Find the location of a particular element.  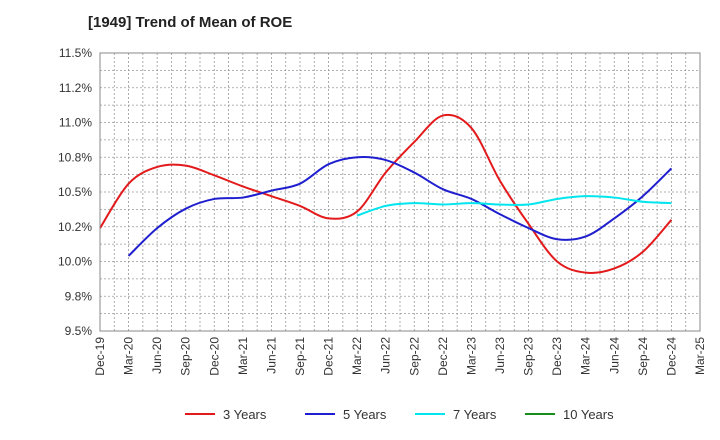

x-tick-label: Mar-20 is located at coordinates (129, 356).